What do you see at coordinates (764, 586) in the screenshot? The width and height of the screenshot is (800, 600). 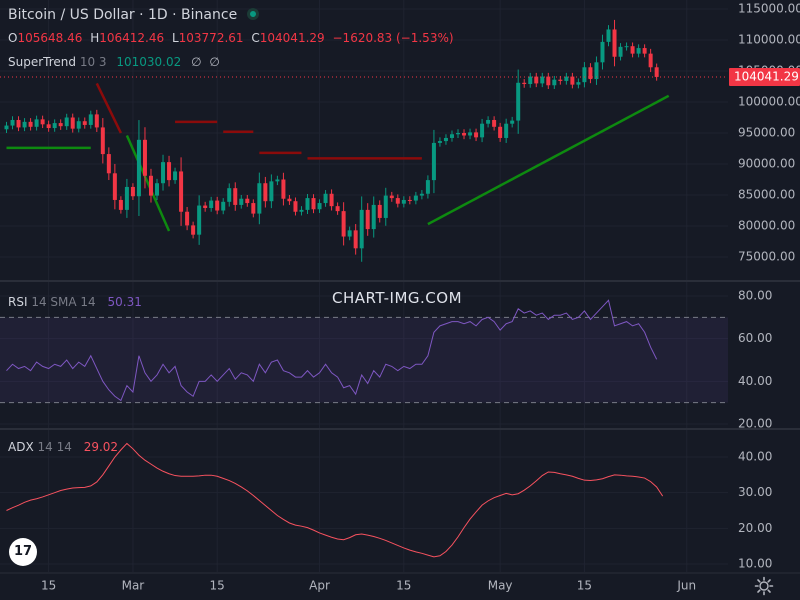 I see `settings-gear-icon` at bounding box center [764, 586].